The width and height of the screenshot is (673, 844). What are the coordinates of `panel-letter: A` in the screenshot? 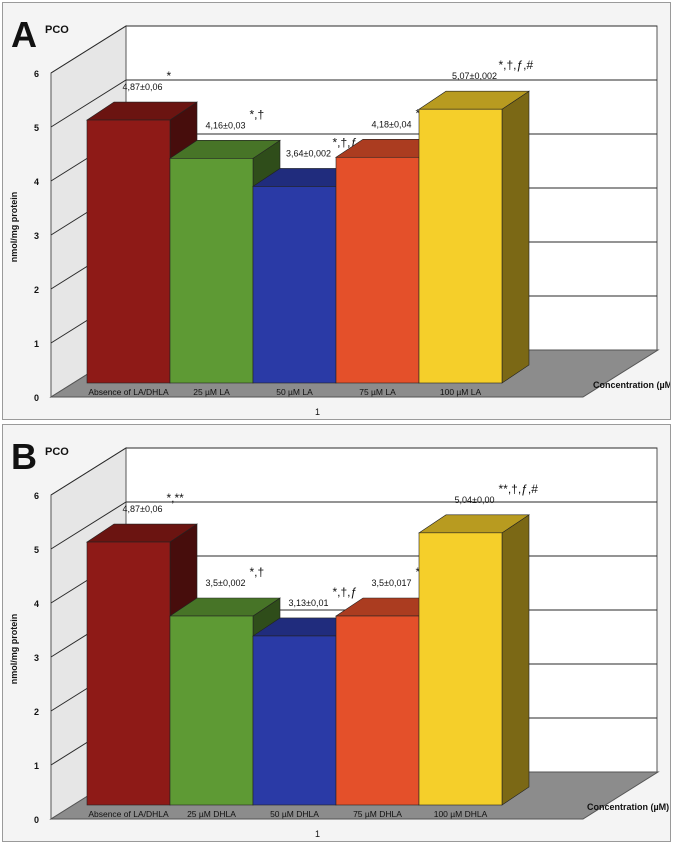 It's located at (24, 34).